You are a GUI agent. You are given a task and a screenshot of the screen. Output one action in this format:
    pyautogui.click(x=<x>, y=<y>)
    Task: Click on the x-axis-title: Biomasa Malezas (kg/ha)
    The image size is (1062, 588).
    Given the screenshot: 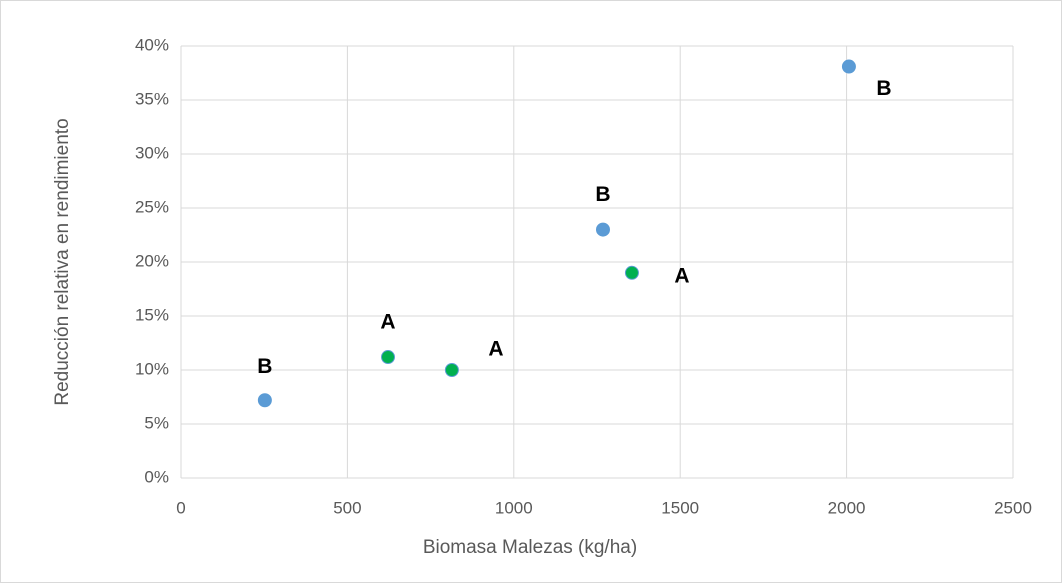 What is the action you would take?
    pyautogui.click(x=530, y=547)
    